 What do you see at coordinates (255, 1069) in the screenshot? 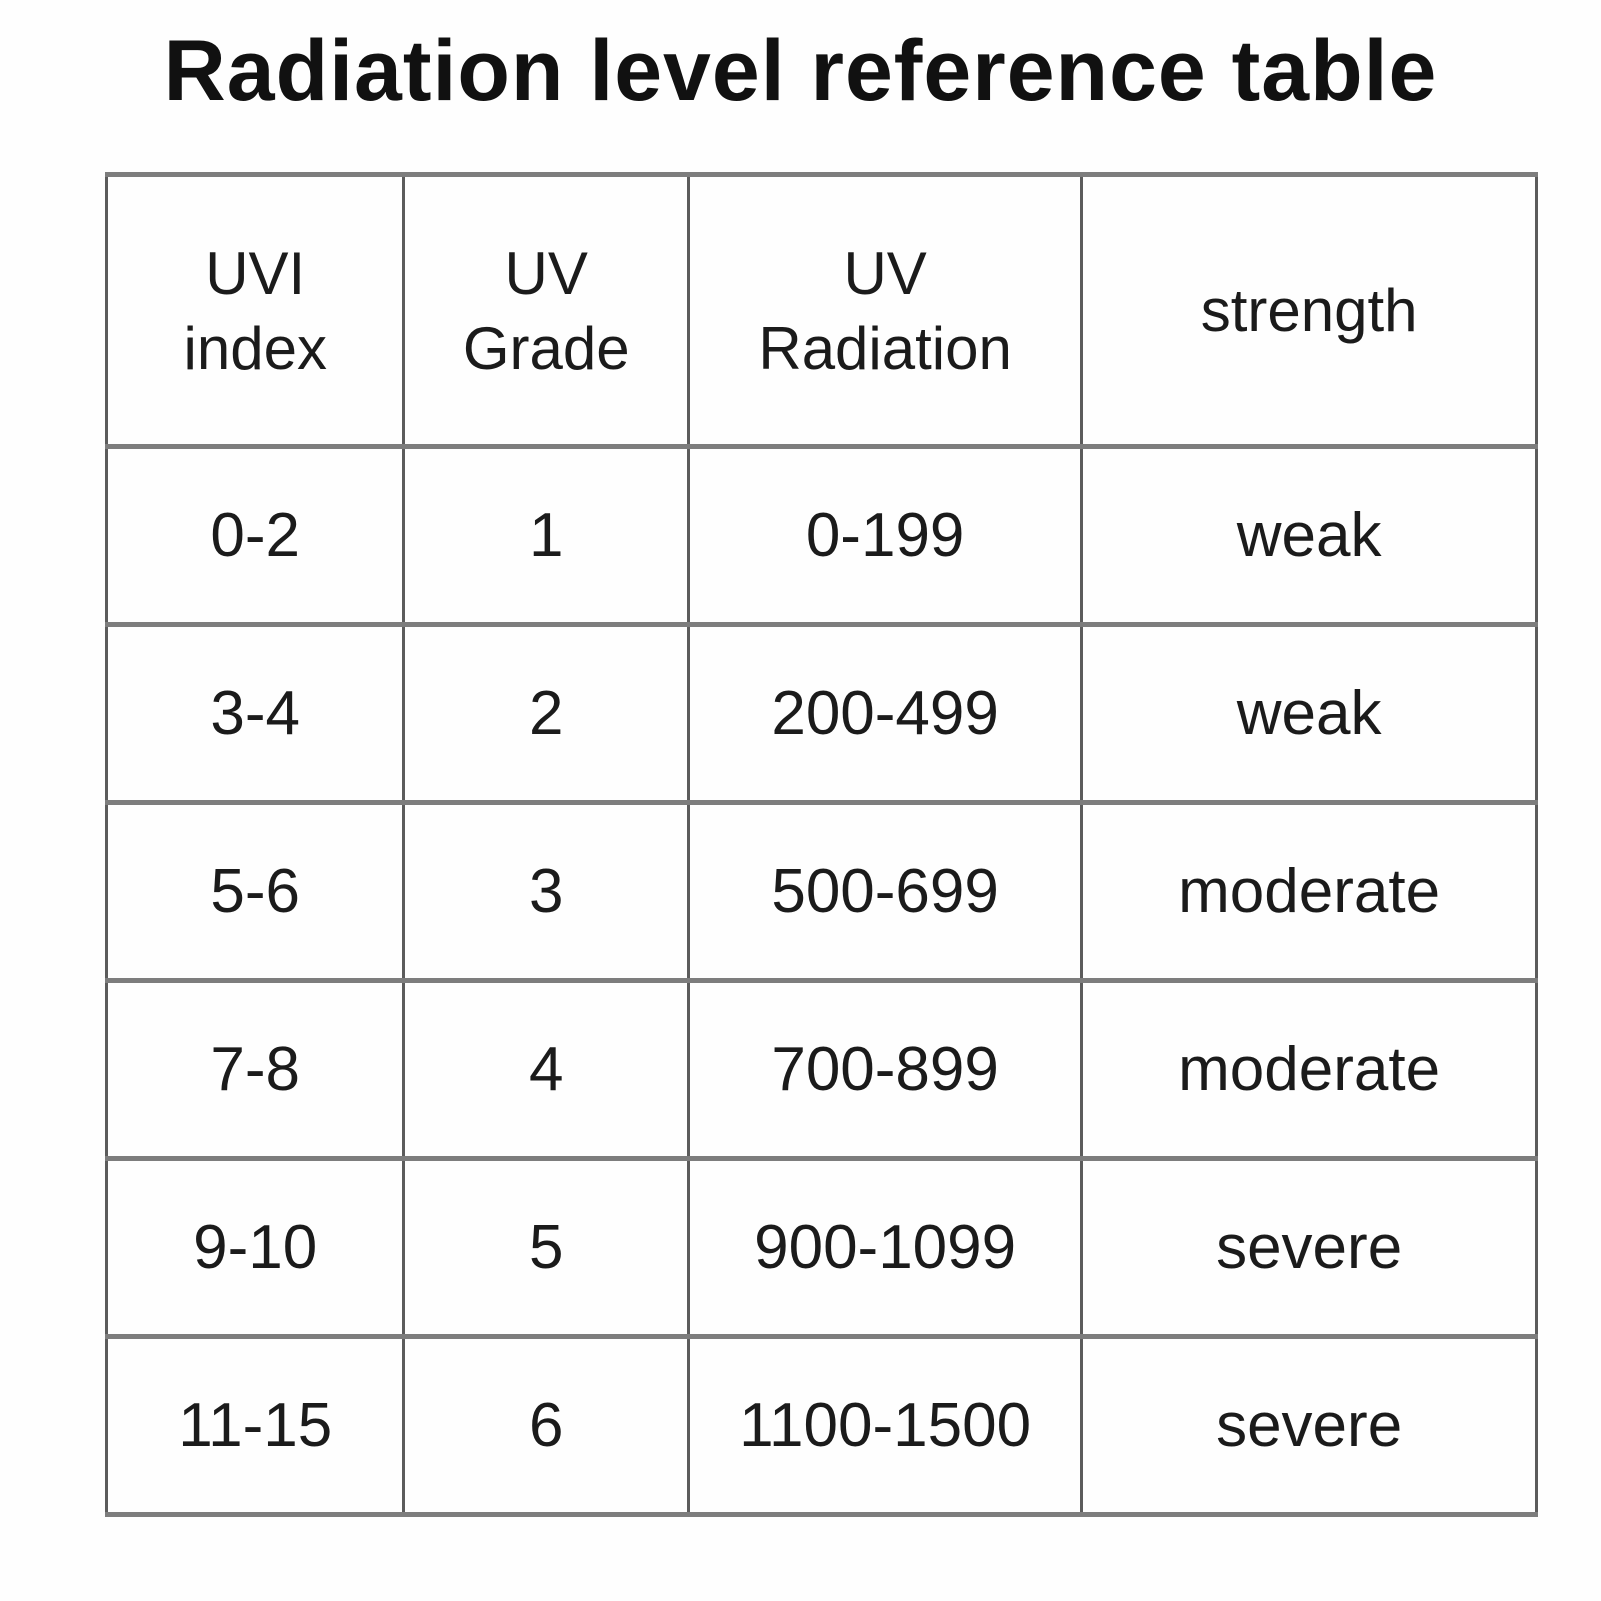
I see `table-cell: 7-8` at bounding box center [255, 1069].